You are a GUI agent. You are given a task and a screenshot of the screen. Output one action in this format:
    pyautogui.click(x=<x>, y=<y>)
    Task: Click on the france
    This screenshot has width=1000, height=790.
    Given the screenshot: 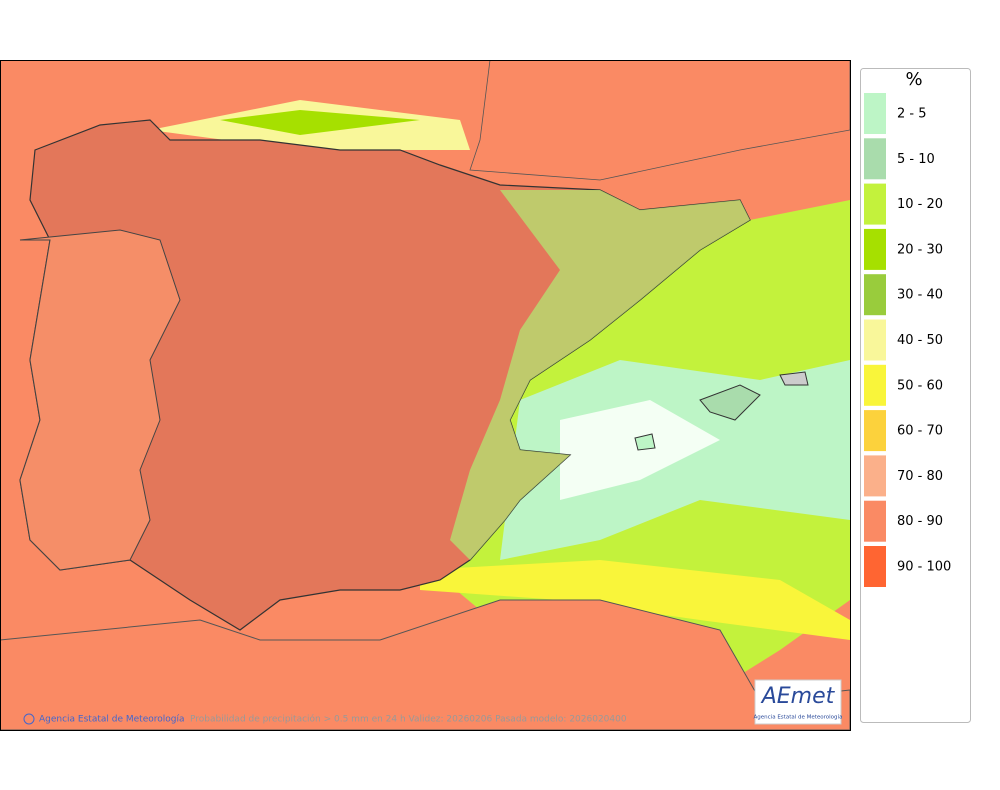 What is the action you would take?
    pyautogui.click(x=659, y=120)
    